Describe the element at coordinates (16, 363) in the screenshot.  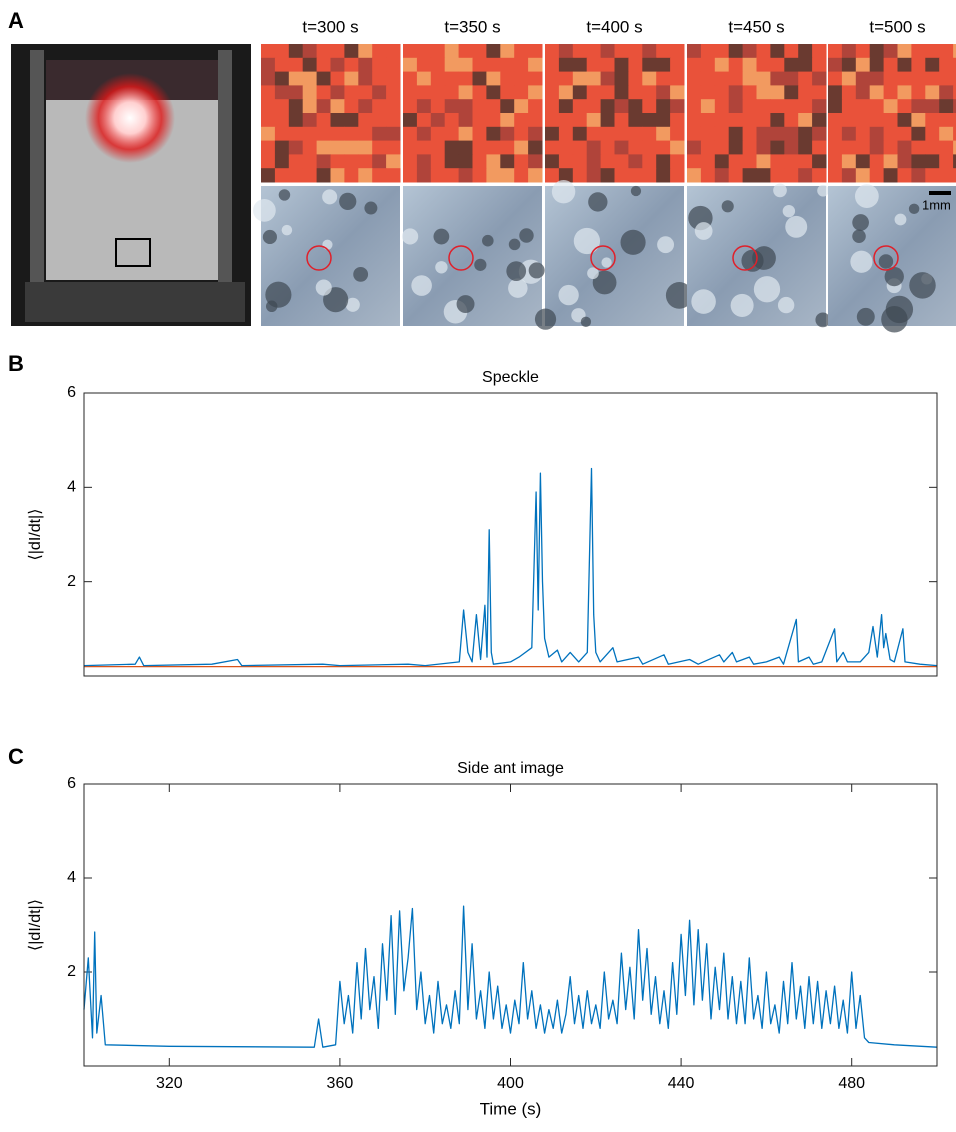
I see `panel-label: B` at that location.